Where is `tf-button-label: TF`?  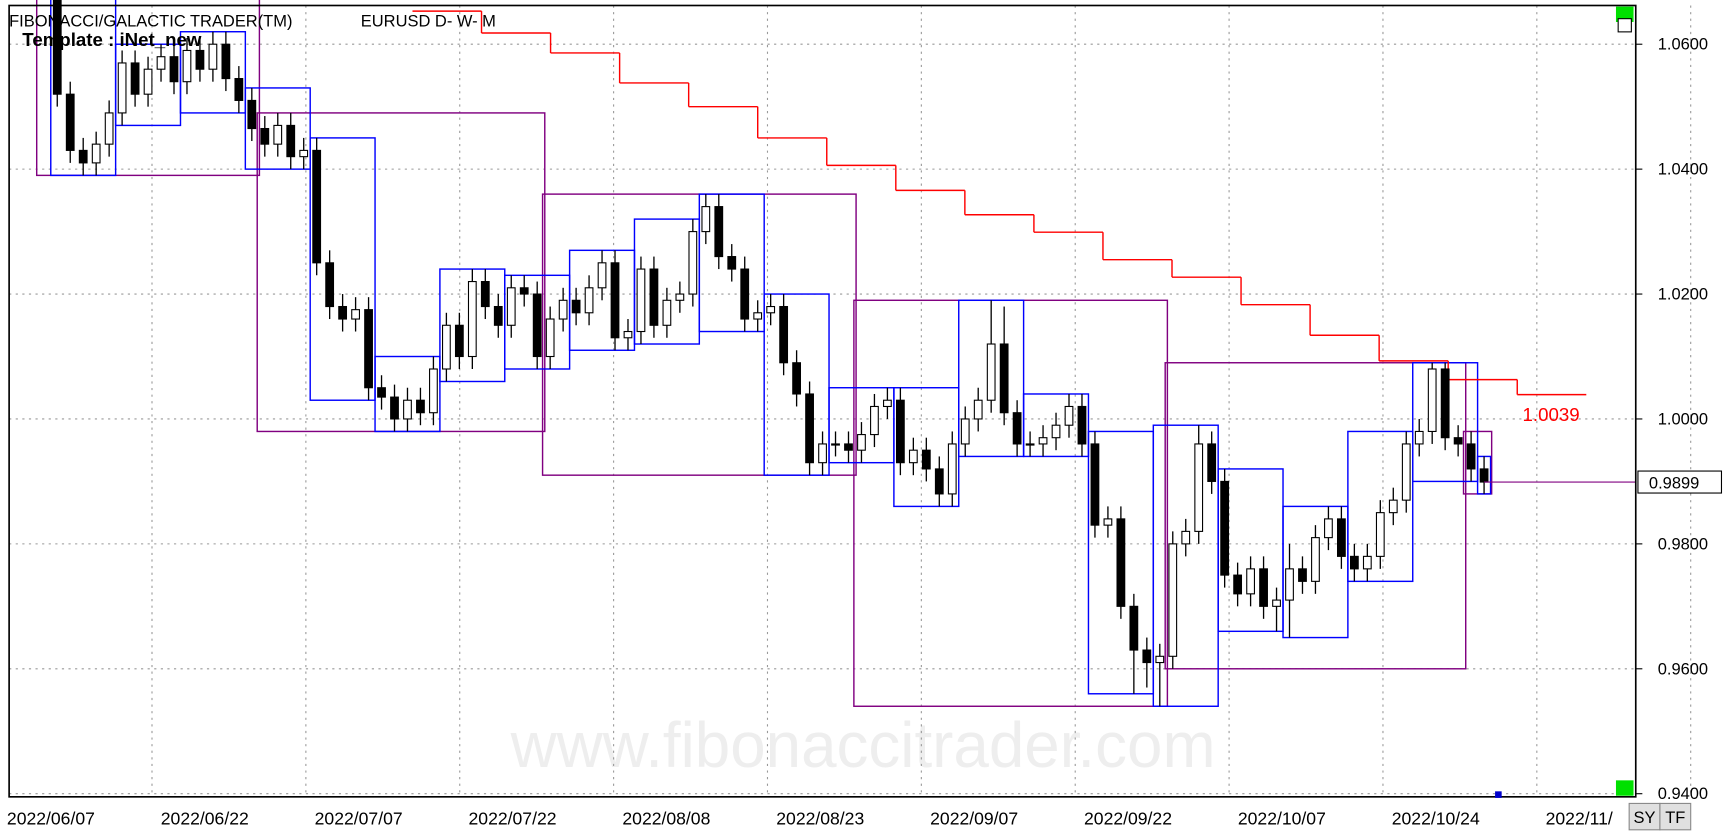
tf-button-label: TF is located at coordinates (1675, 818).